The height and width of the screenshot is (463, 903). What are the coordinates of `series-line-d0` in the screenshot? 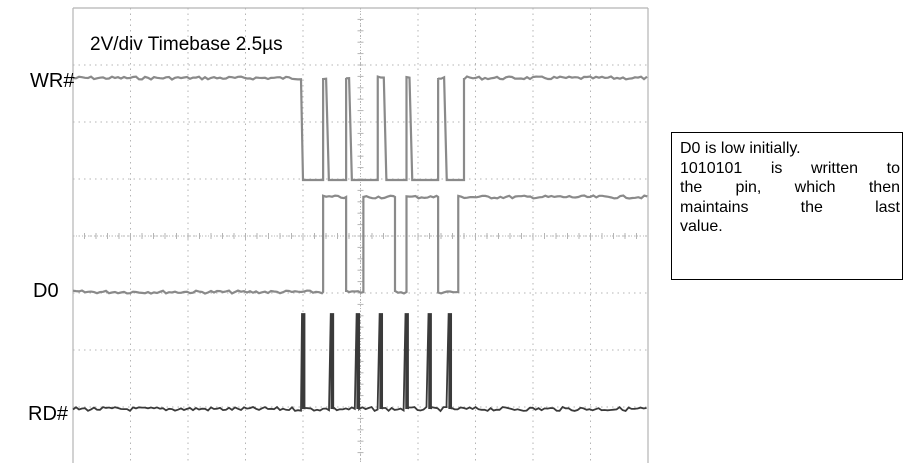 It's located at (360, 244).